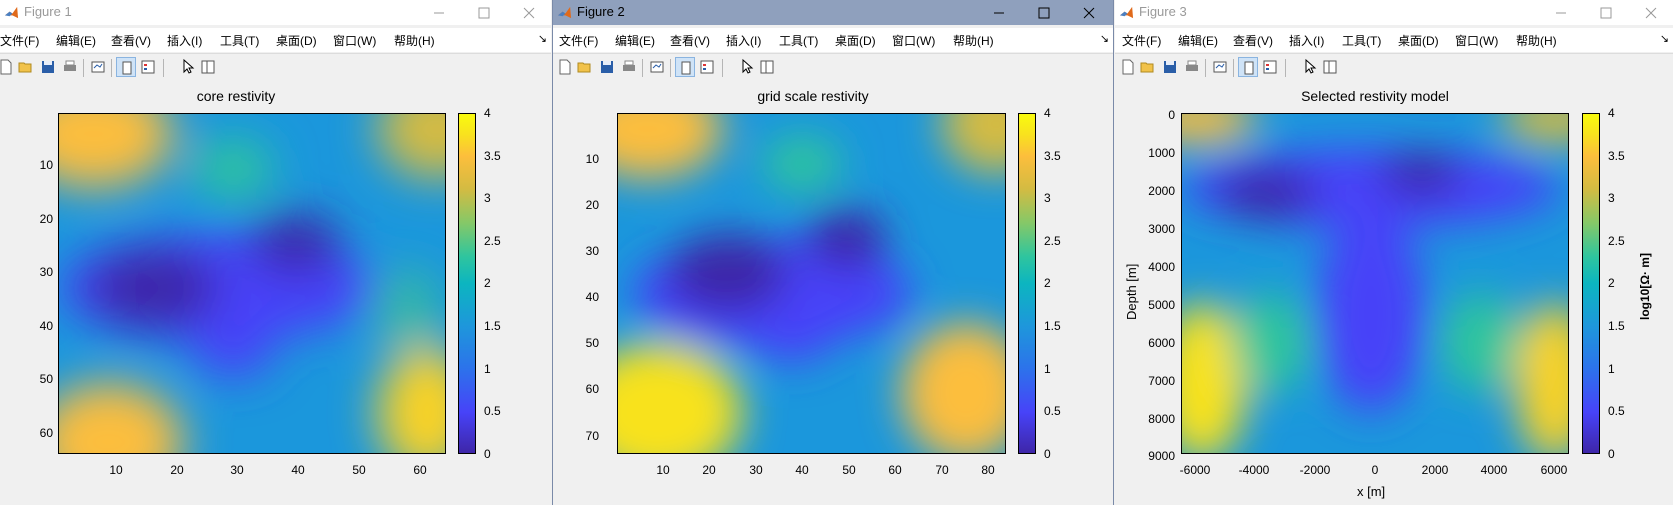 The width and height of the screenshot is (1673, 505). What do you see at coordinates (1161, 153) in the screenshot?
I see `y-tick-label: 1000` at bounding box center [1161, 153].